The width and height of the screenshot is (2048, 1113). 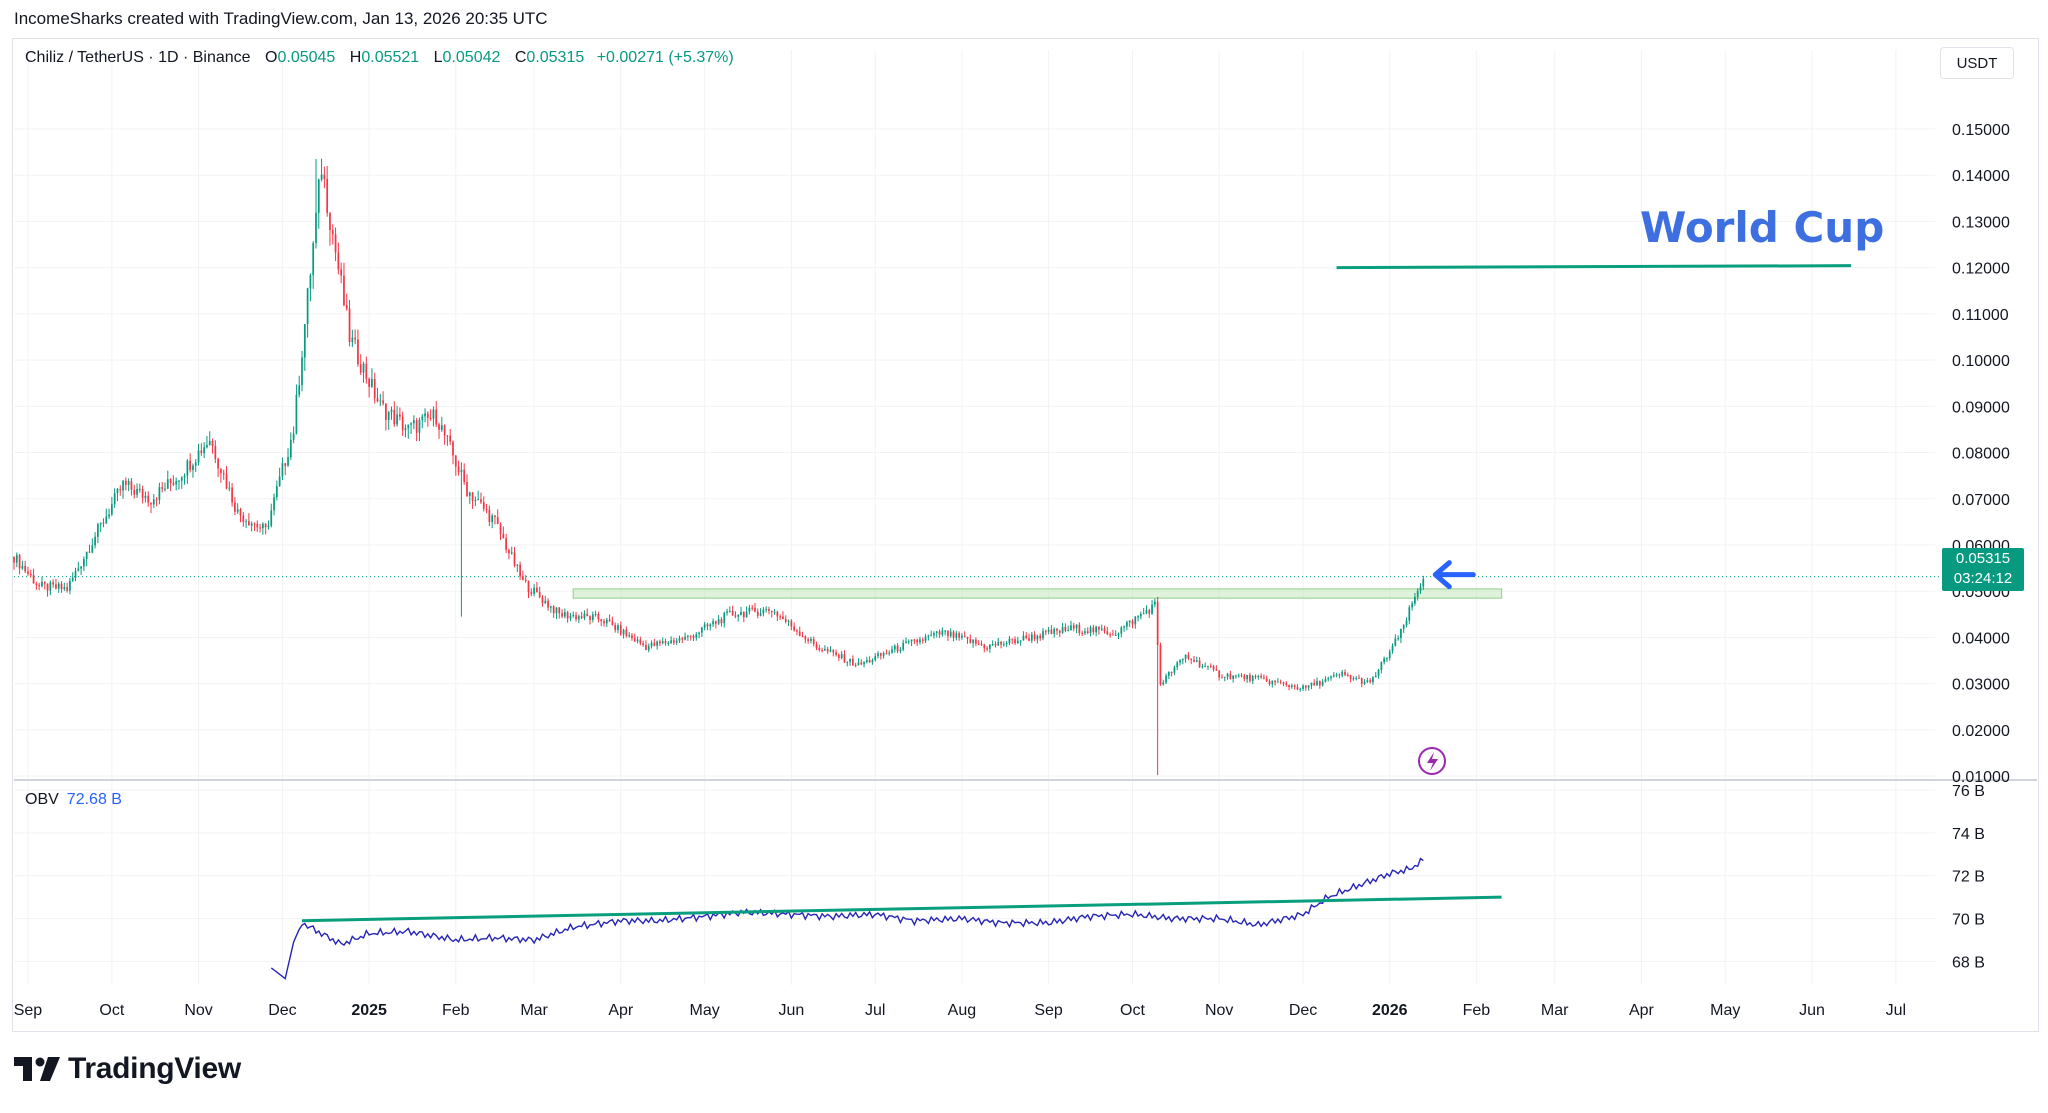 I want to click on price-axis-label: 0.03000, so click(x=1981, y=685).